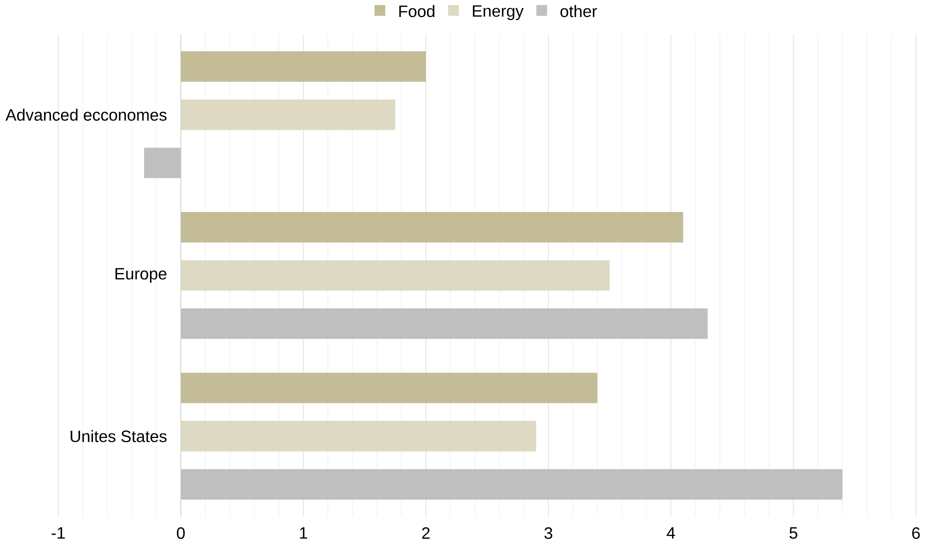 Image resolution: width=926 pixels, height=544 pixels. I want to click on legend-label: Energy, so click(498, 12).